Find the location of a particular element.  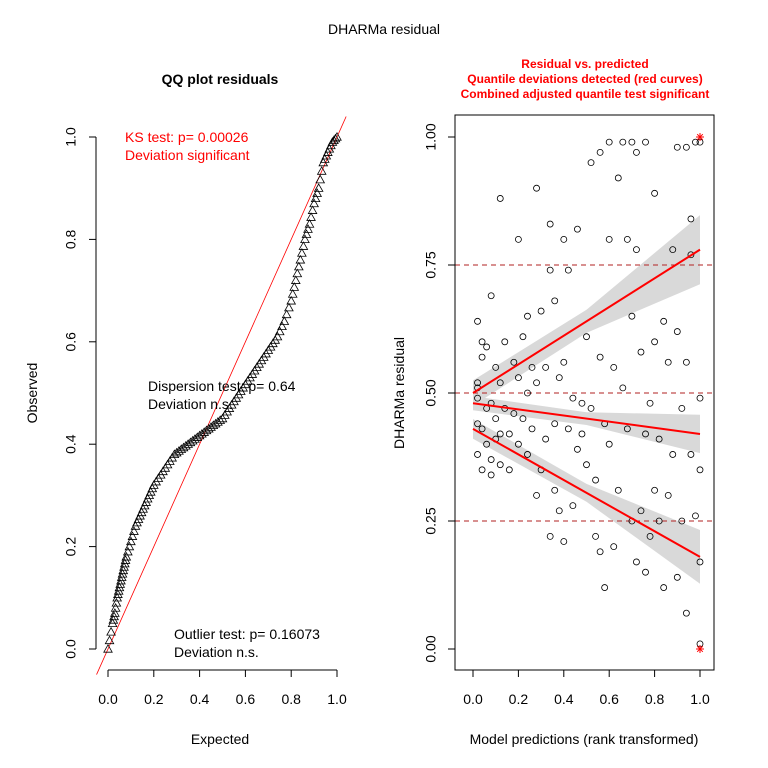

outlier-markers is located at coordinates (700, 393).